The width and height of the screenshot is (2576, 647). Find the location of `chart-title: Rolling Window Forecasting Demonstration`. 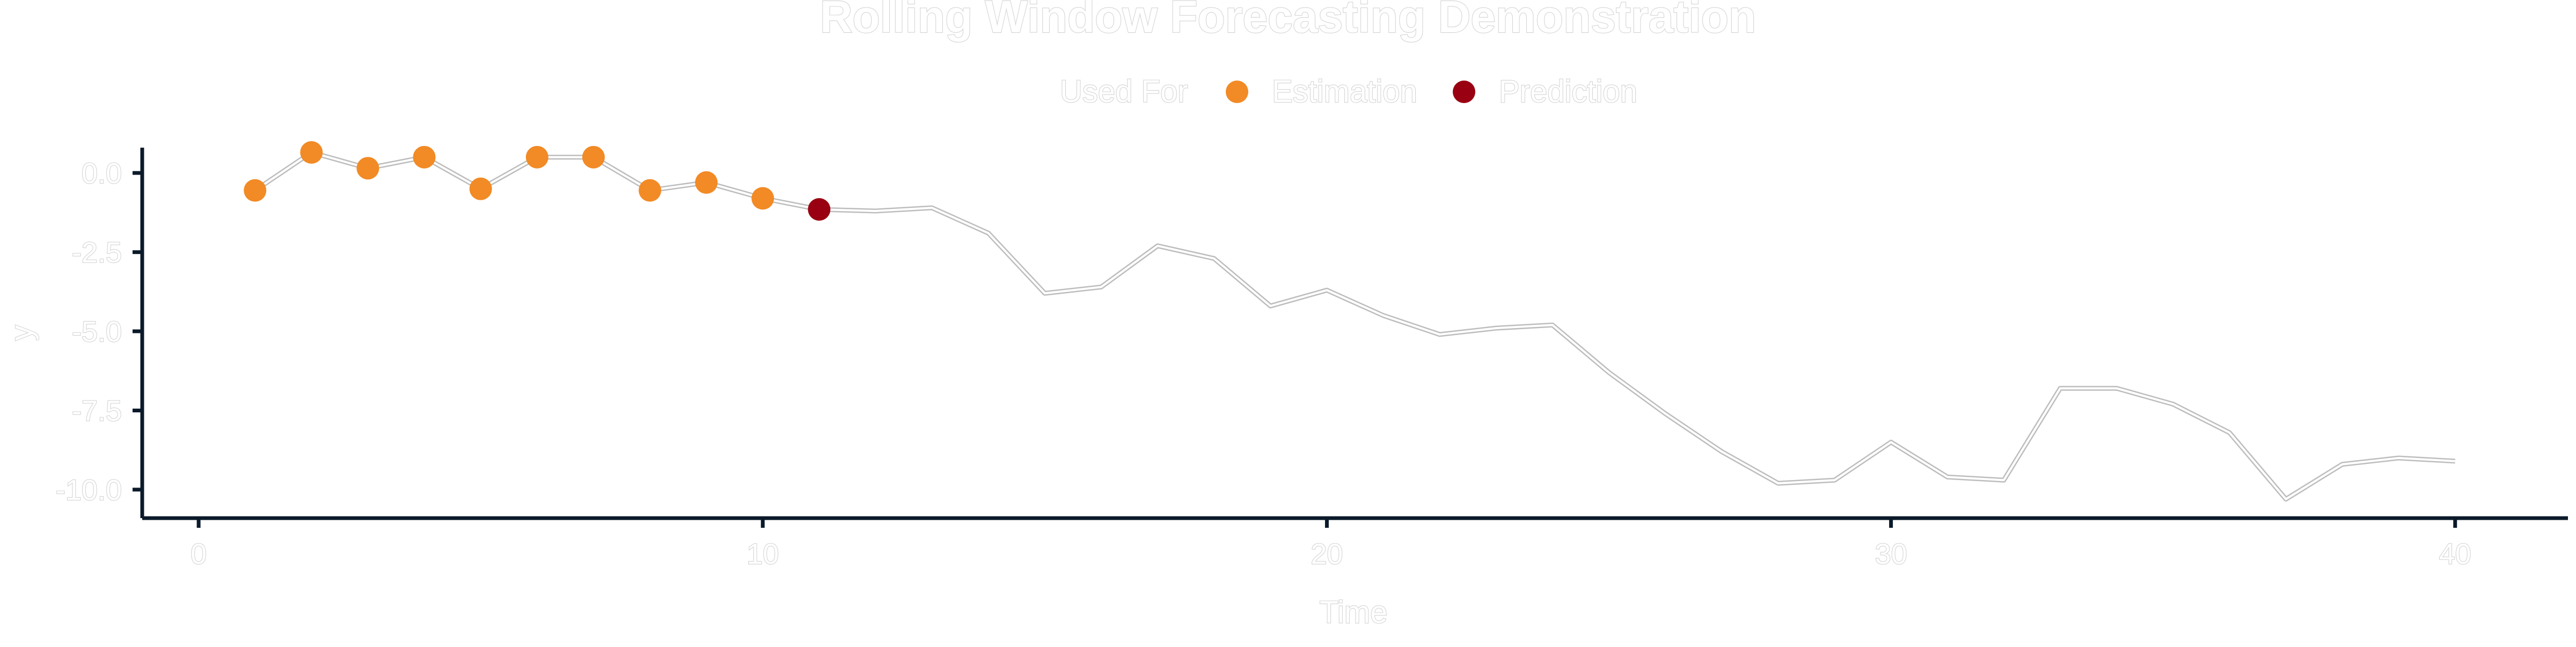

chart-title: Rolling Window Forecasting Demonstration is located at coordinates (1288, 21).